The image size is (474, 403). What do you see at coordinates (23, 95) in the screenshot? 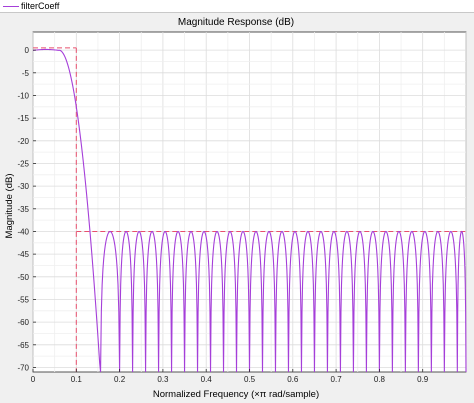
I see `y-tick-label: -10` at bounding box center [23, 95].